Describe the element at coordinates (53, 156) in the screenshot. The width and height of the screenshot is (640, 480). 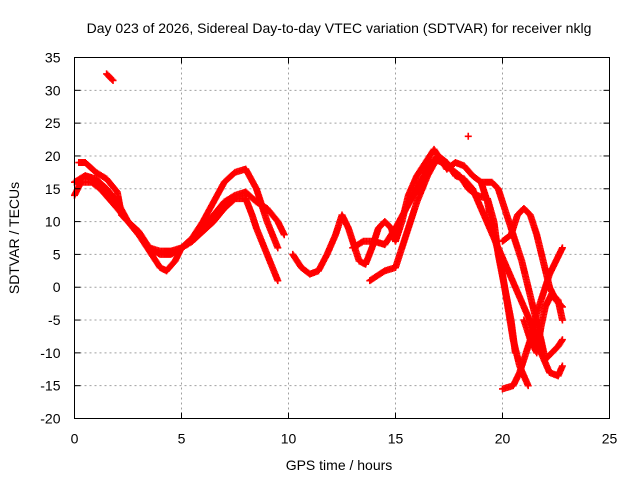
I see `y-tick-label: 20` at that location.